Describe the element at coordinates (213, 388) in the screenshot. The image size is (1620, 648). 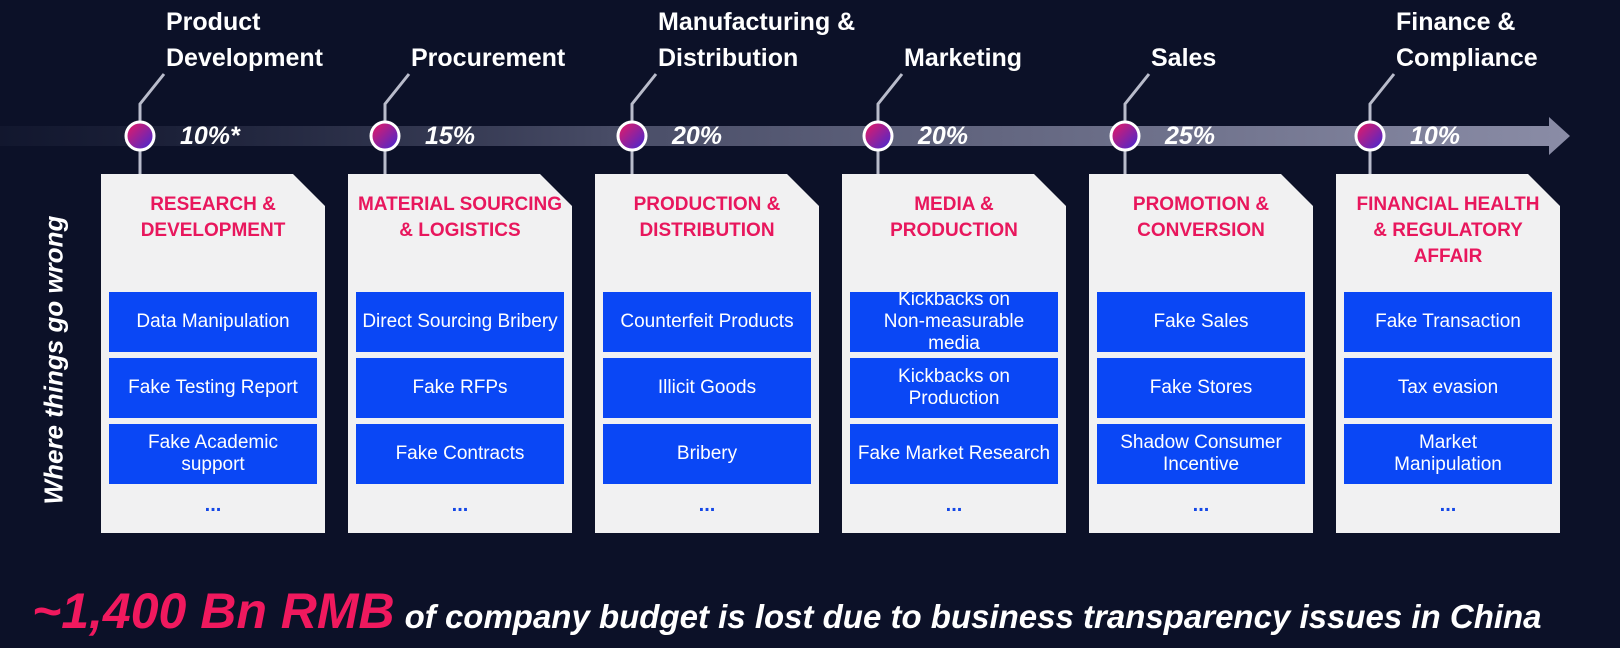
I see `issue-box: Fake Testing Report` at that location.